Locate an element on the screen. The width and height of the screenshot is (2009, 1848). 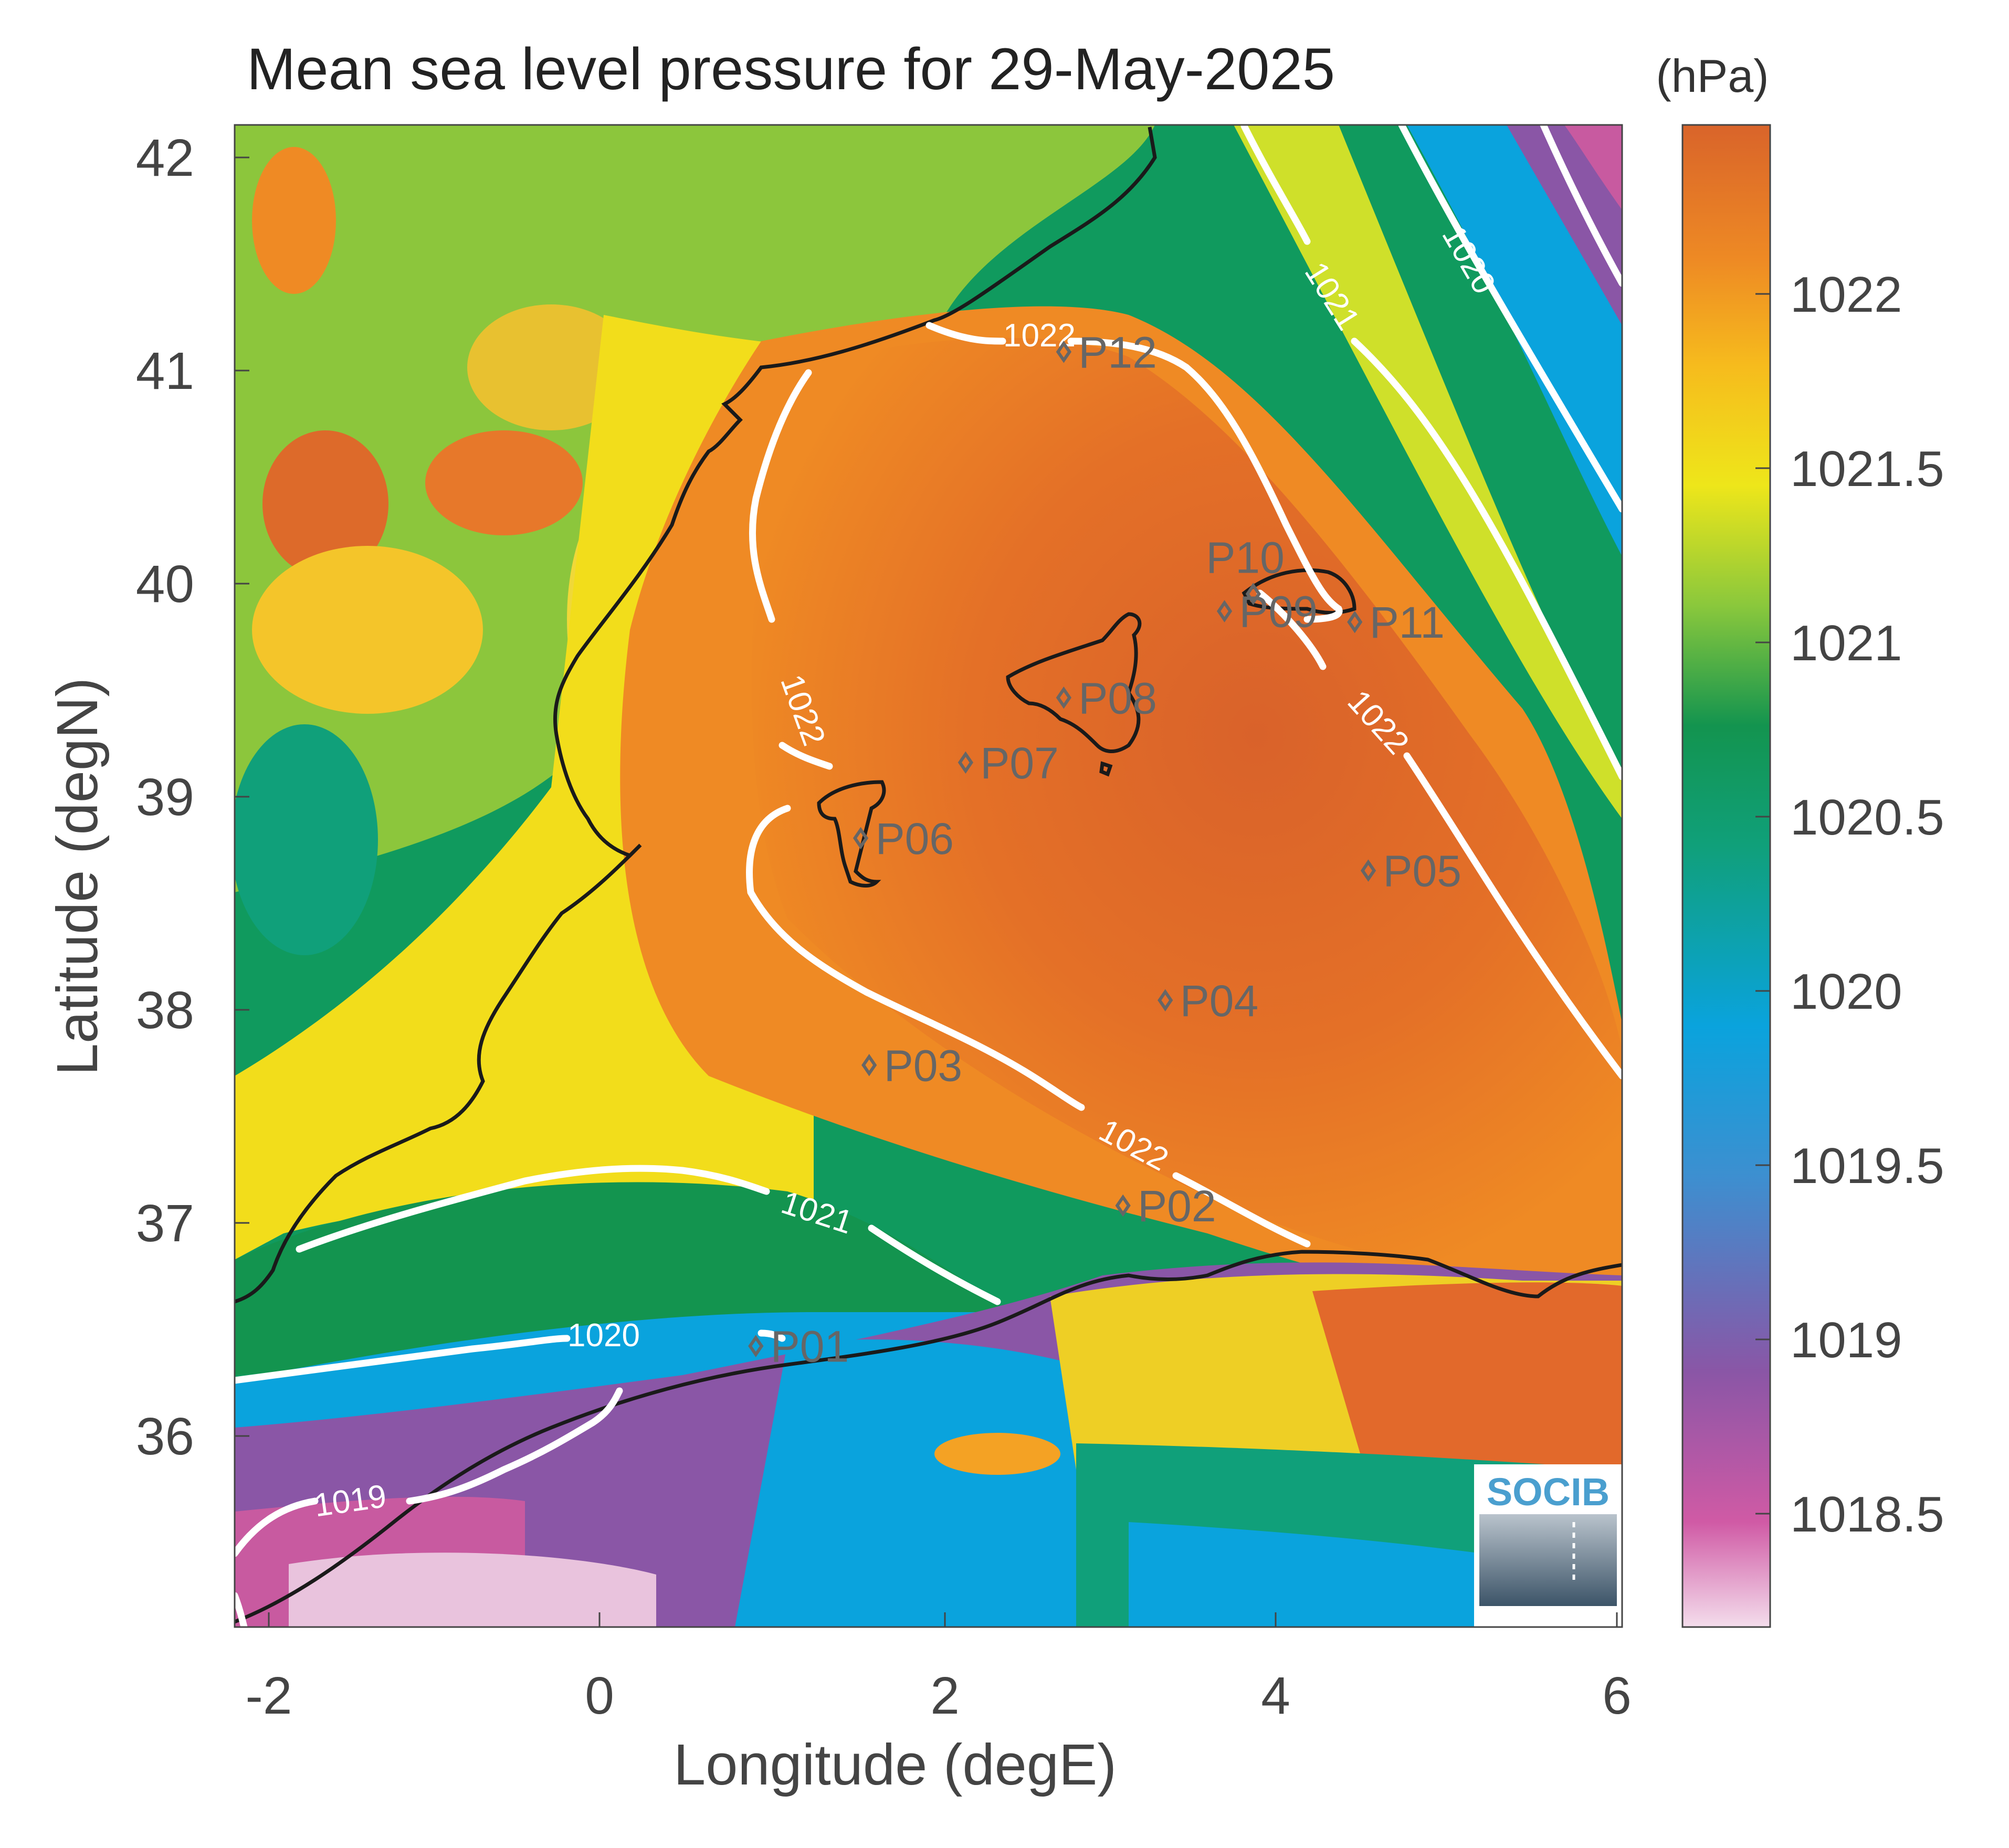
y-tick-labels: 42 41 40 39 38 37 36 is located at coordinates (165, 798).